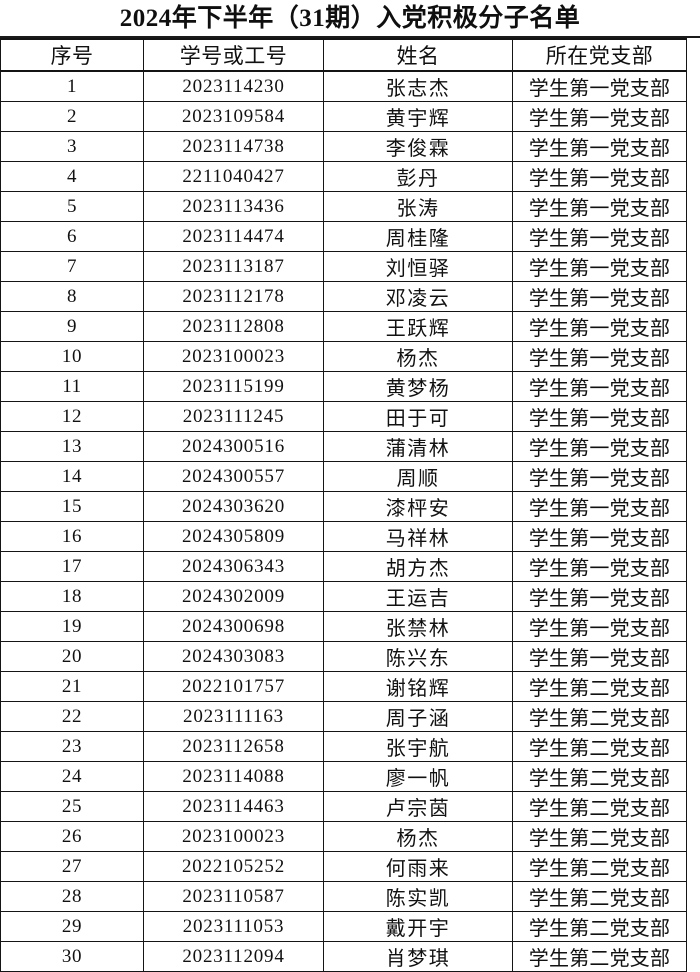  I want to click on cell-student-id: 2023113436, so click(233, 206).